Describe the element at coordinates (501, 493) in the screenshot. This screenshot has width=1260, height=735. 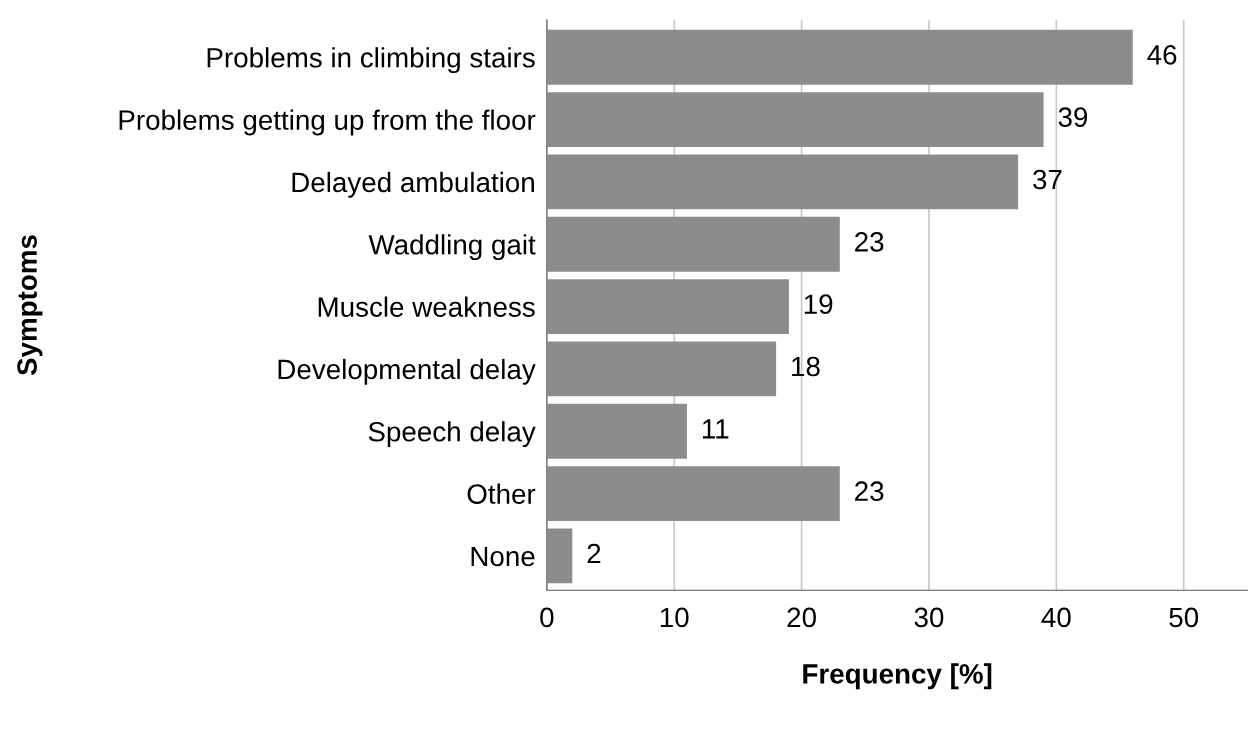
I see `y-tick-label: Other` at that location.